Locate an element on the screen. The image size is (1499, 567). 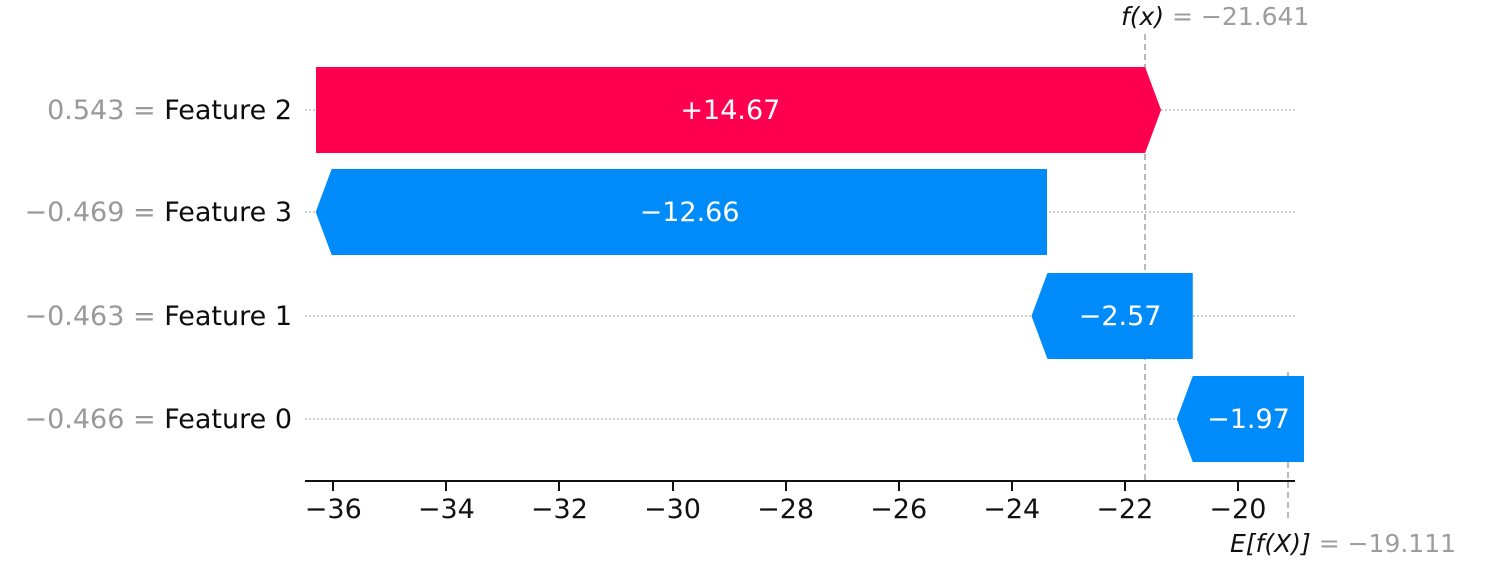
x-tick-label: −32 is located at coordinates (559, 509).